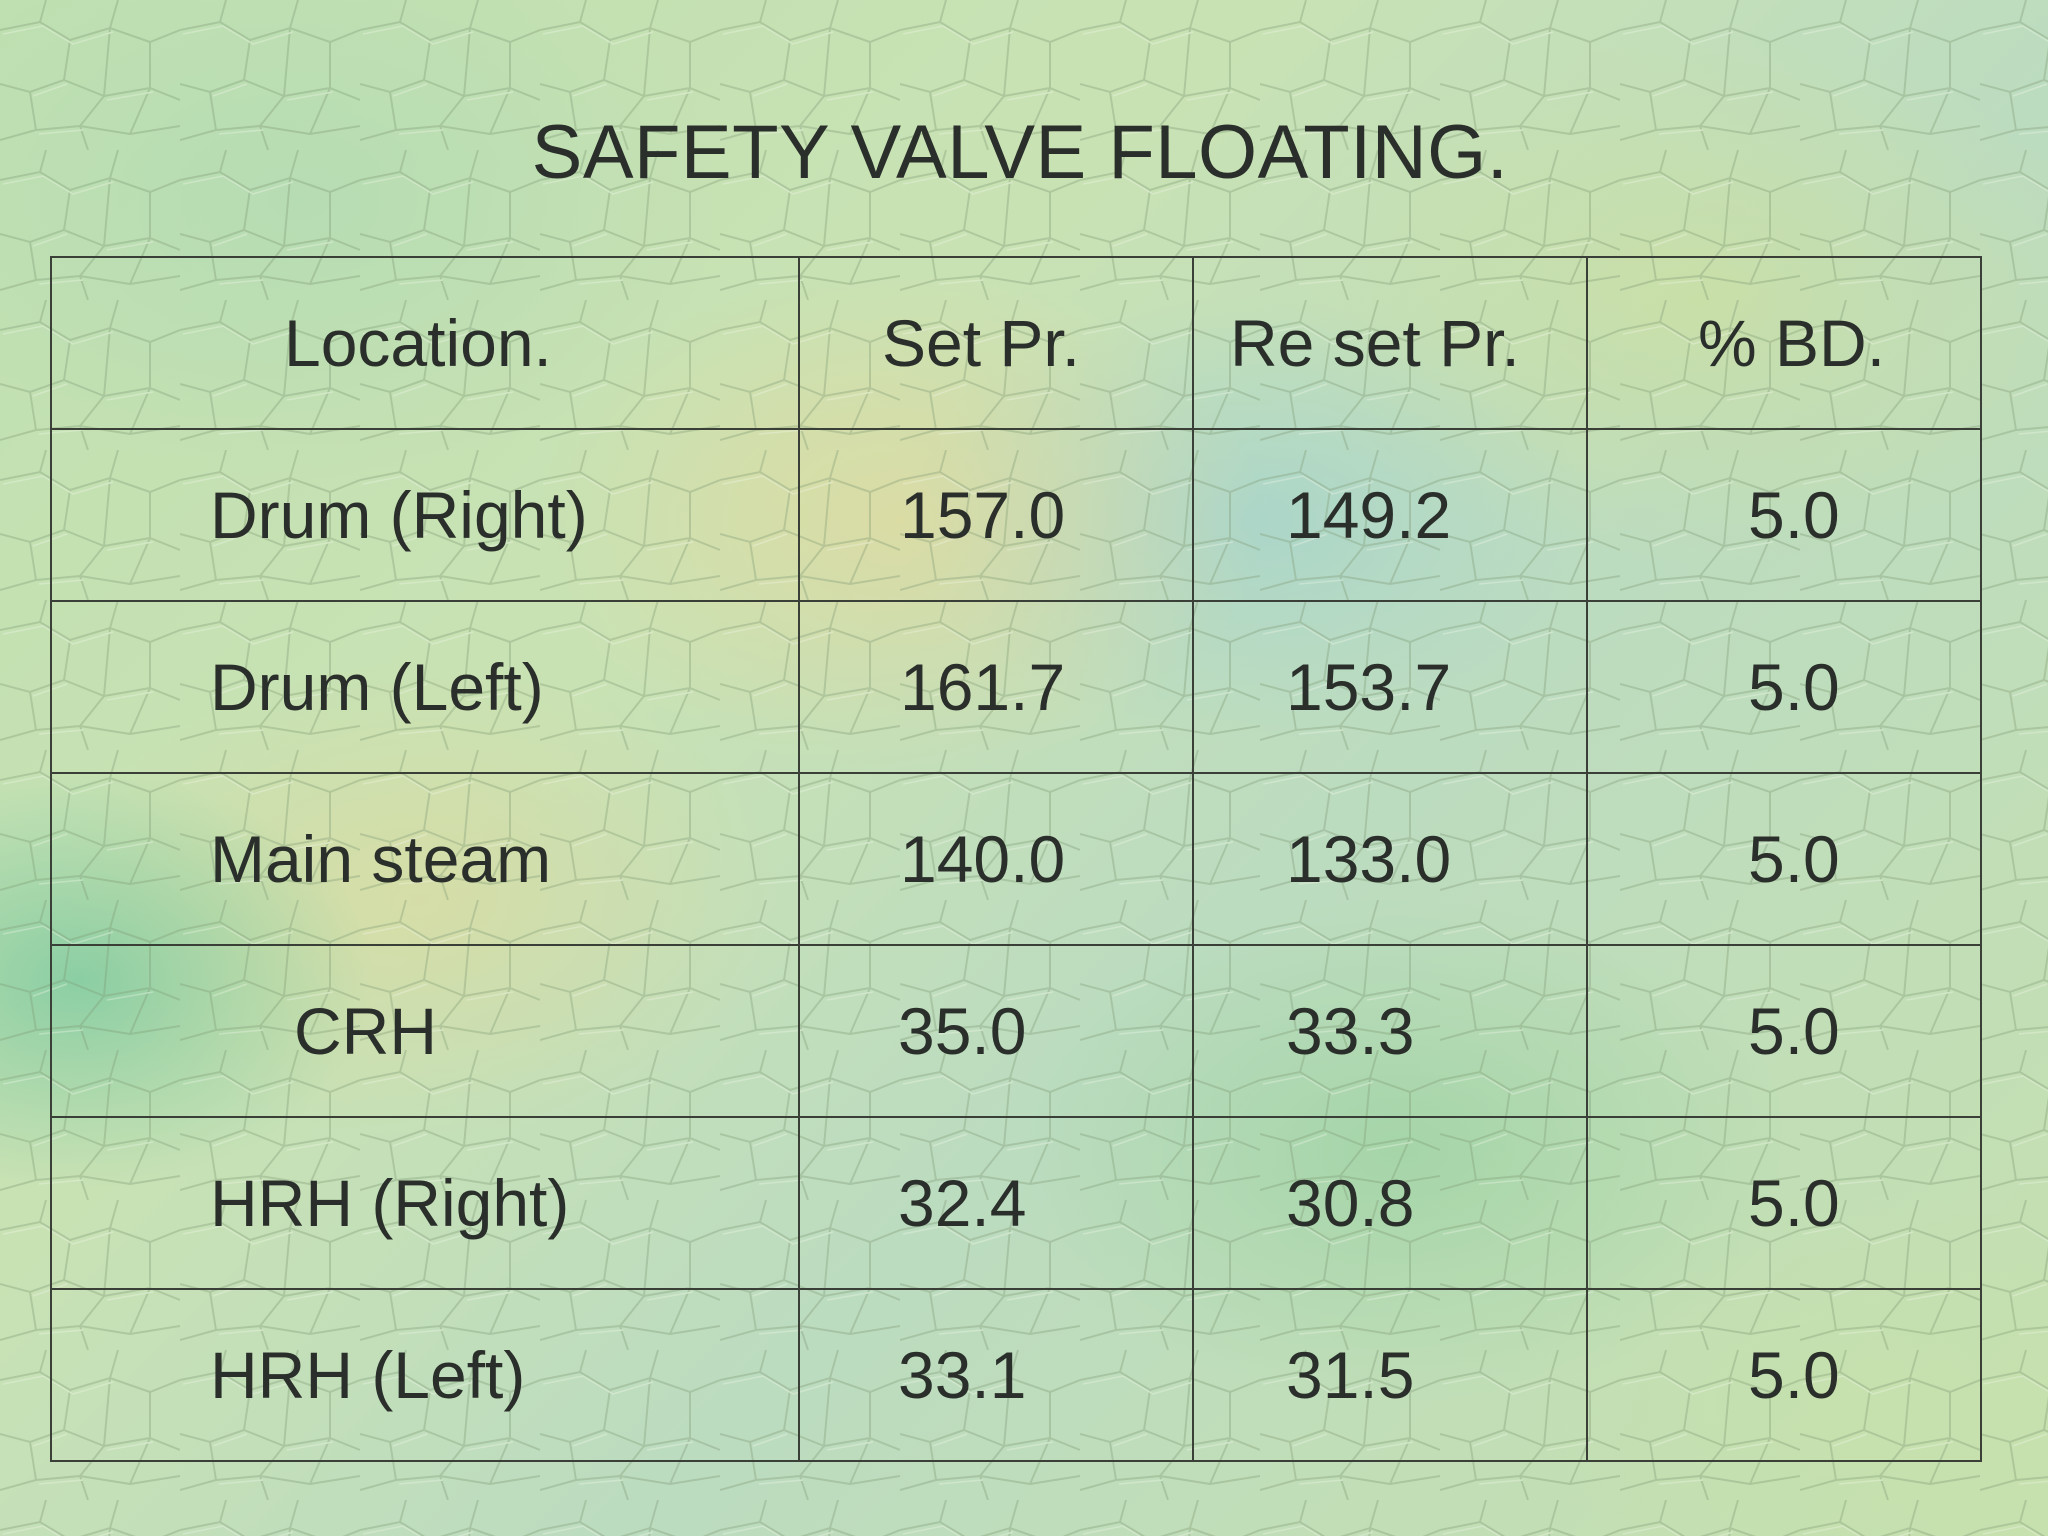 This screenshot has height=1536, width=2048. What do you see at coordinates (996, 687) in the screenshot?
I see `set-pressure-cell: 161.7` at bounding box center [996, 687].